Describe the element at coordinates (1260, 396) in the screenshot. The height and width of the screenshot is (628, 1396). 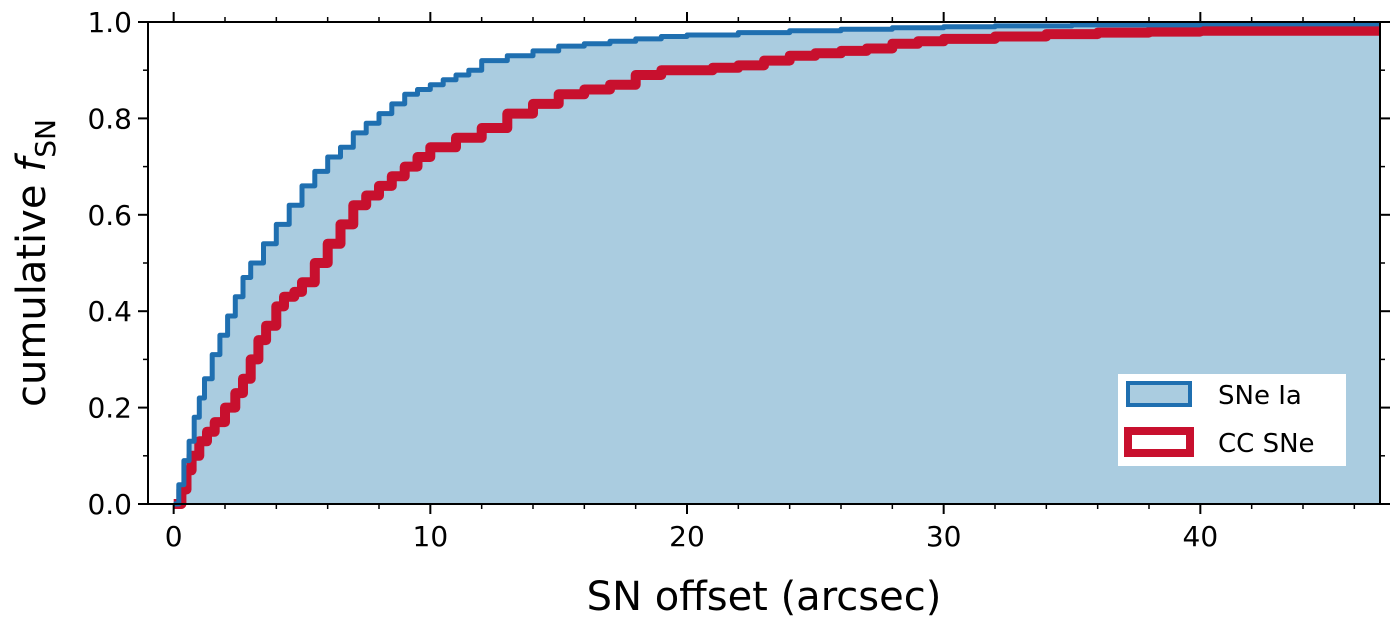
I see `legend-label-sne-ia: SNe Ia` at that location.